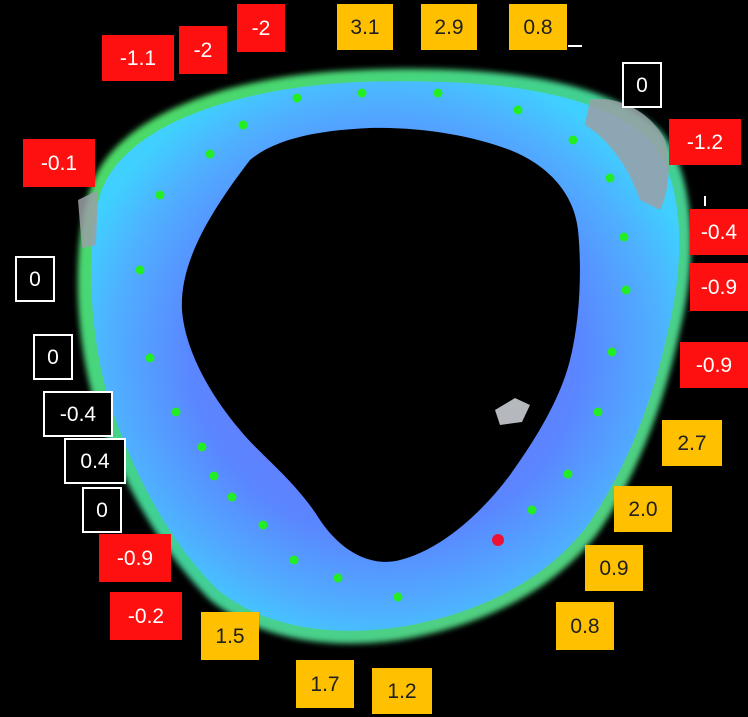  I want to click on strain-label-top-1: 3.1, so click(365, 27).